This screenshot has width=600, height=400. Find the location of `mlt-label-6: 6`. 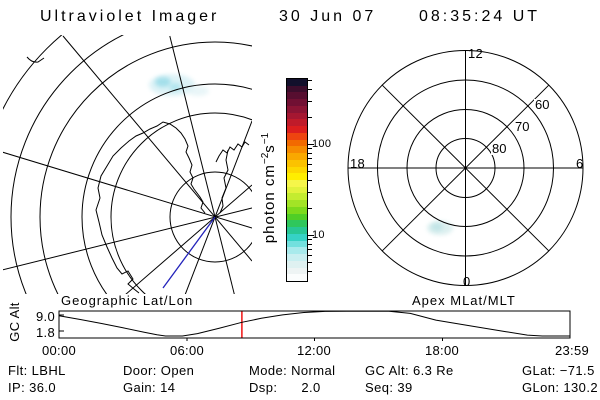

mlt-label-6: 6 is located at coordinates (580, 163).